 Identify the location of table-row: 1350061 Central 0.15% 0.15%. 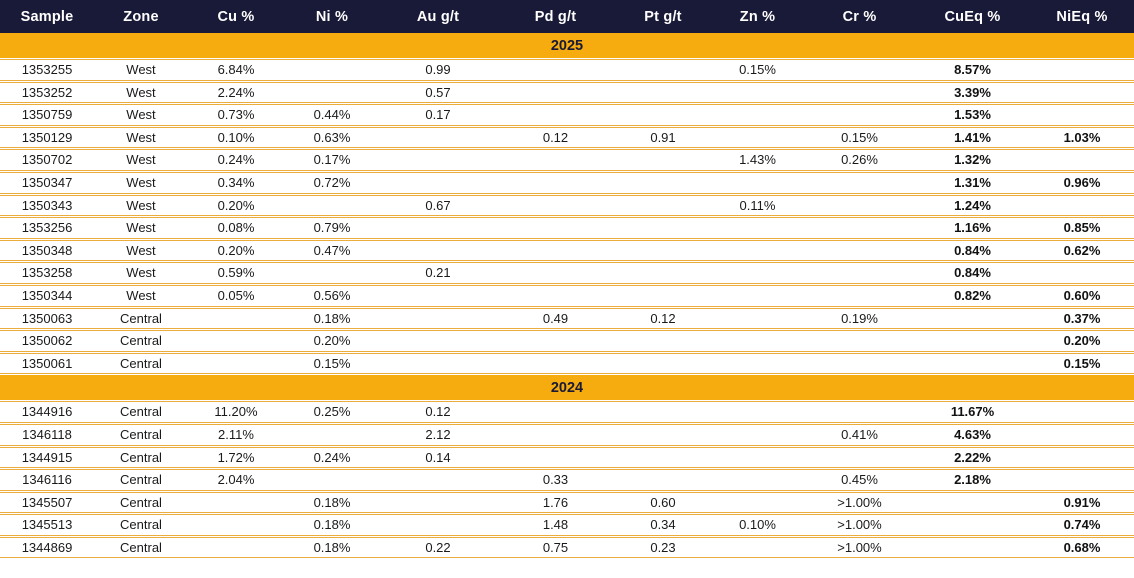
(567, 363).